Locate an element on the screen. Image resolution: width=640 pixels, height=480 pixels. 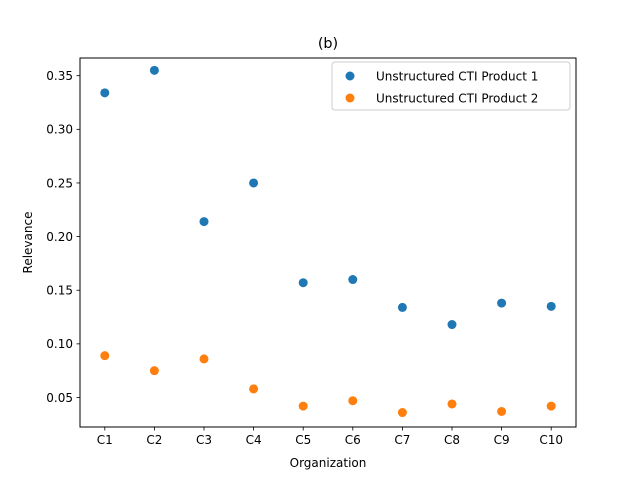
x-tick-label: C8 is located at coordinates (452, 440).